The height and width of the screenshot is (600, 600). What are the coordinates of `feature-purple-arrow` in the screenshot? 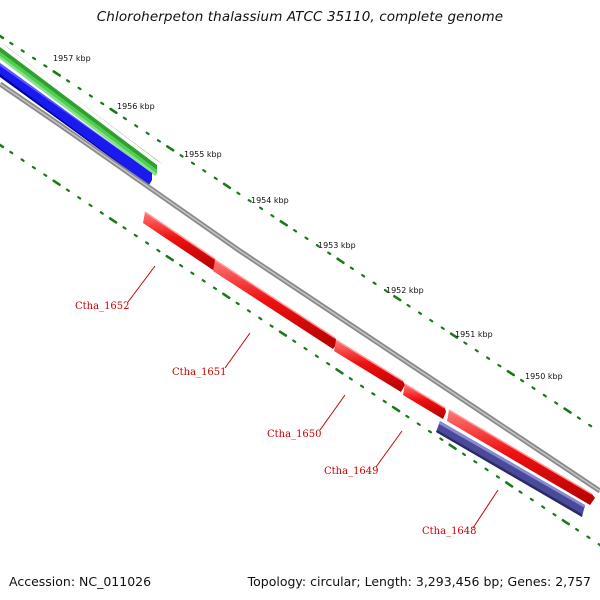 It's located at (510, 469).